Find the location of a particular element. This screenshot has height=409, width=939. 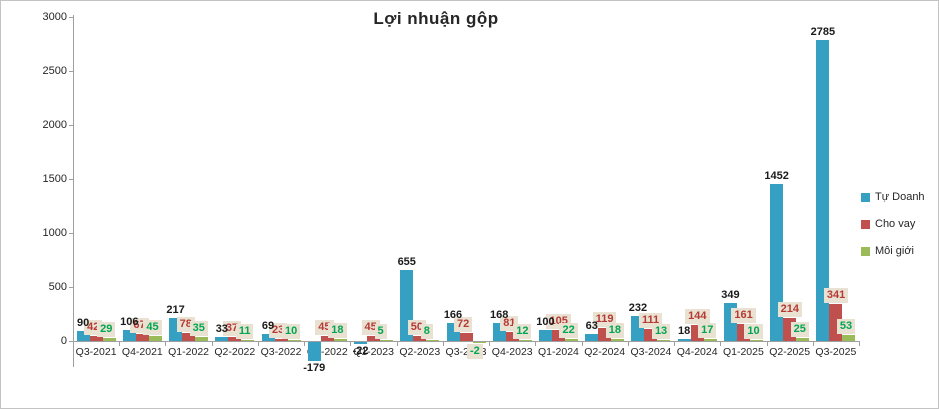

bar-label-Môi giới: 12 is located at coordinates (522, 331).